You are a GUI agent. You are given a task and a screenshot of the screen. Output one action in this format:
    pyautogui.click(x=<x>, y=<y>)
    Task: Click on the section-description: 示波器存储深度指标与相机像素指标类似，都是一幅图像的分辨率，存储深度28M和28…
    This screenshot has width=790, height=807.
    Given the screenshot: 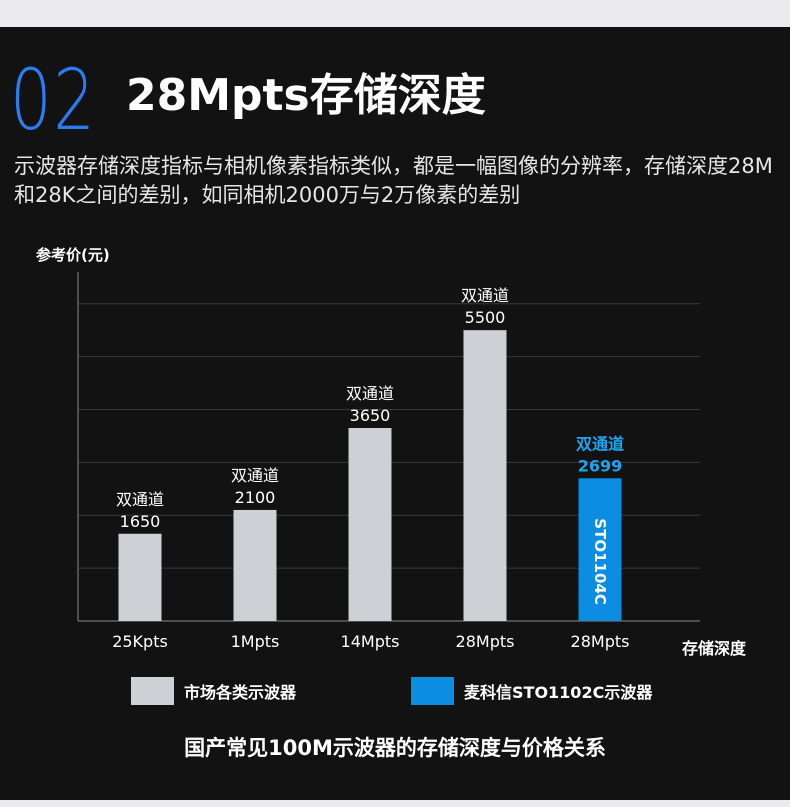 What is the action you would take?
    pyautogui.click(x=393, y=180)
    